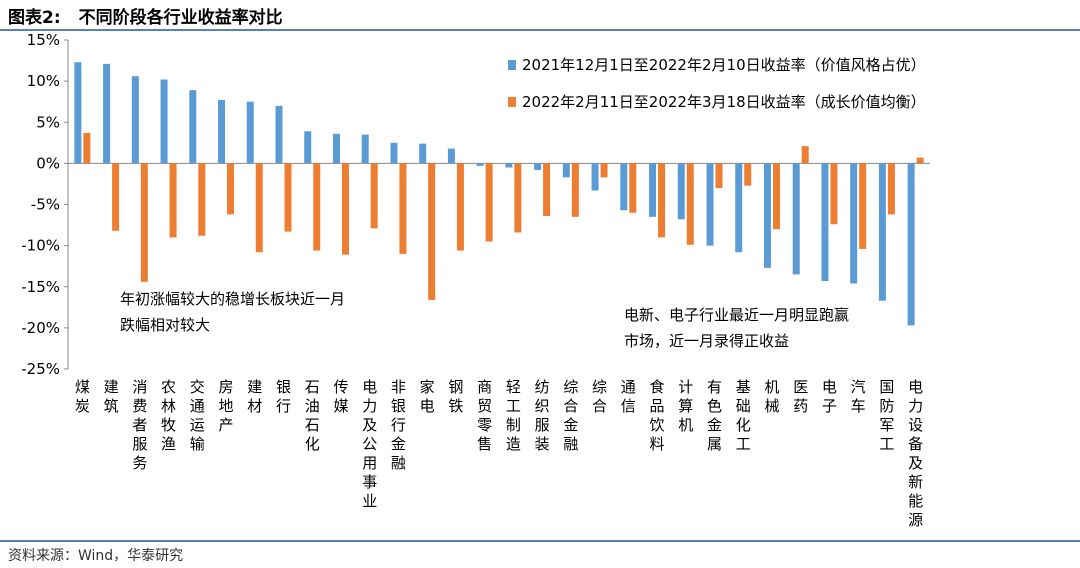  I want to click on category-label-char: 医, so click(800, 387).